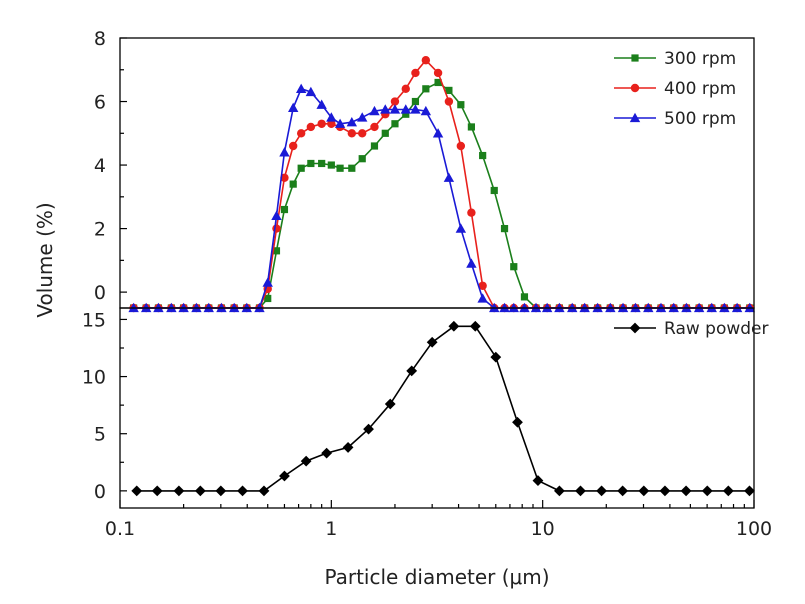 This screenshot has height=604, width=805. What do you see at coordinates (110, 166) in the screenshot?
I see `top-y-axis: 0 2 4 6 8` at bounding box center [110, 166].